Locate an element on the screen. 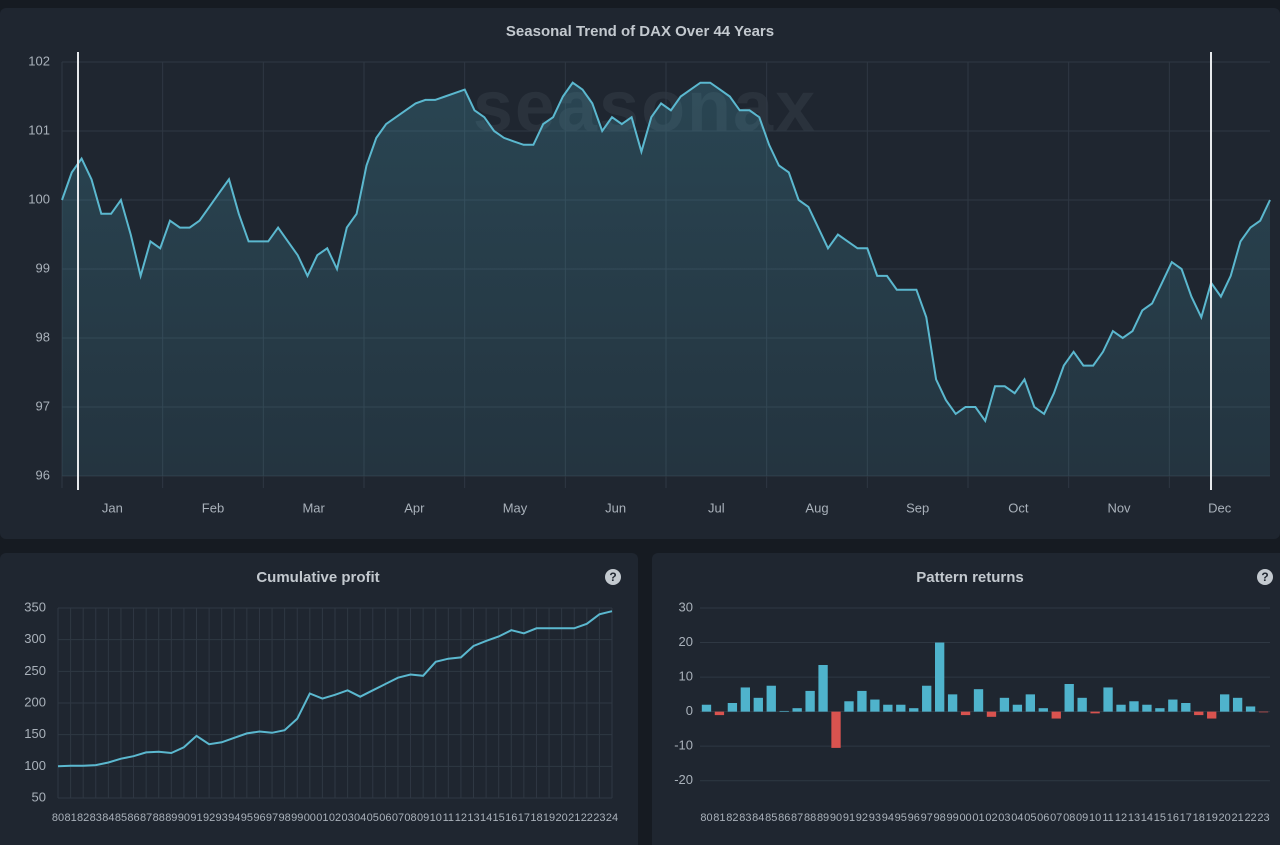 This screenshot has width=1280, height=845. x-tick-label: 22 is located at coordinates (1250, 818).